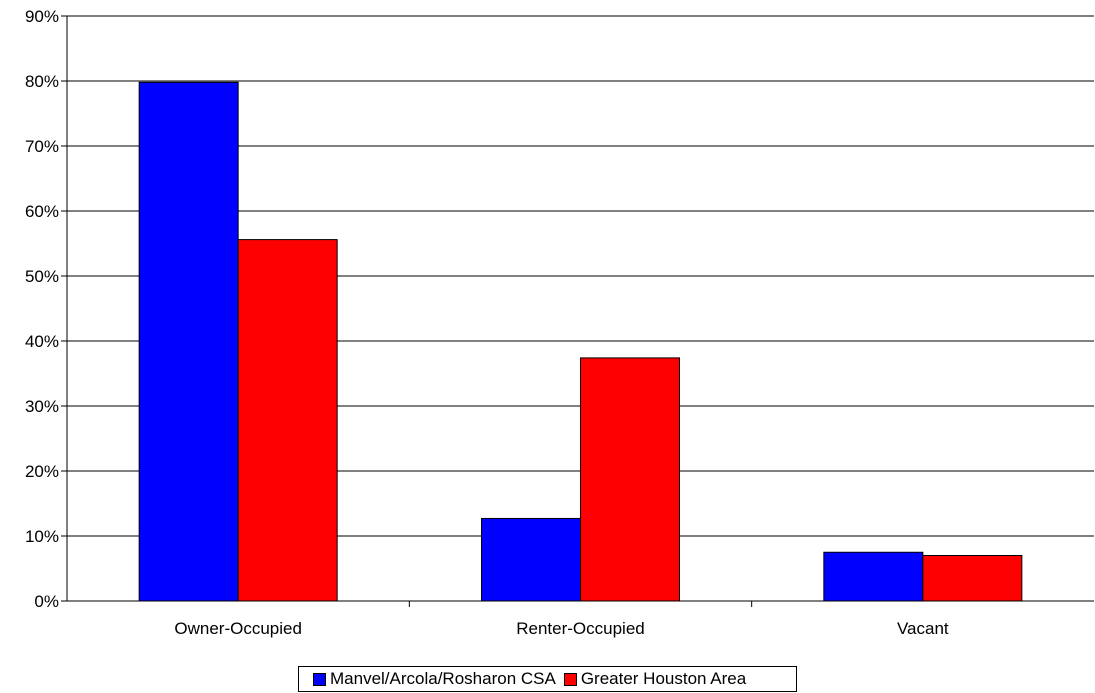 The image size is (1095, 693). Describe the element at coordinates (42, 406) in the screenshot. I see `y-tick-label: 30%` at that location.